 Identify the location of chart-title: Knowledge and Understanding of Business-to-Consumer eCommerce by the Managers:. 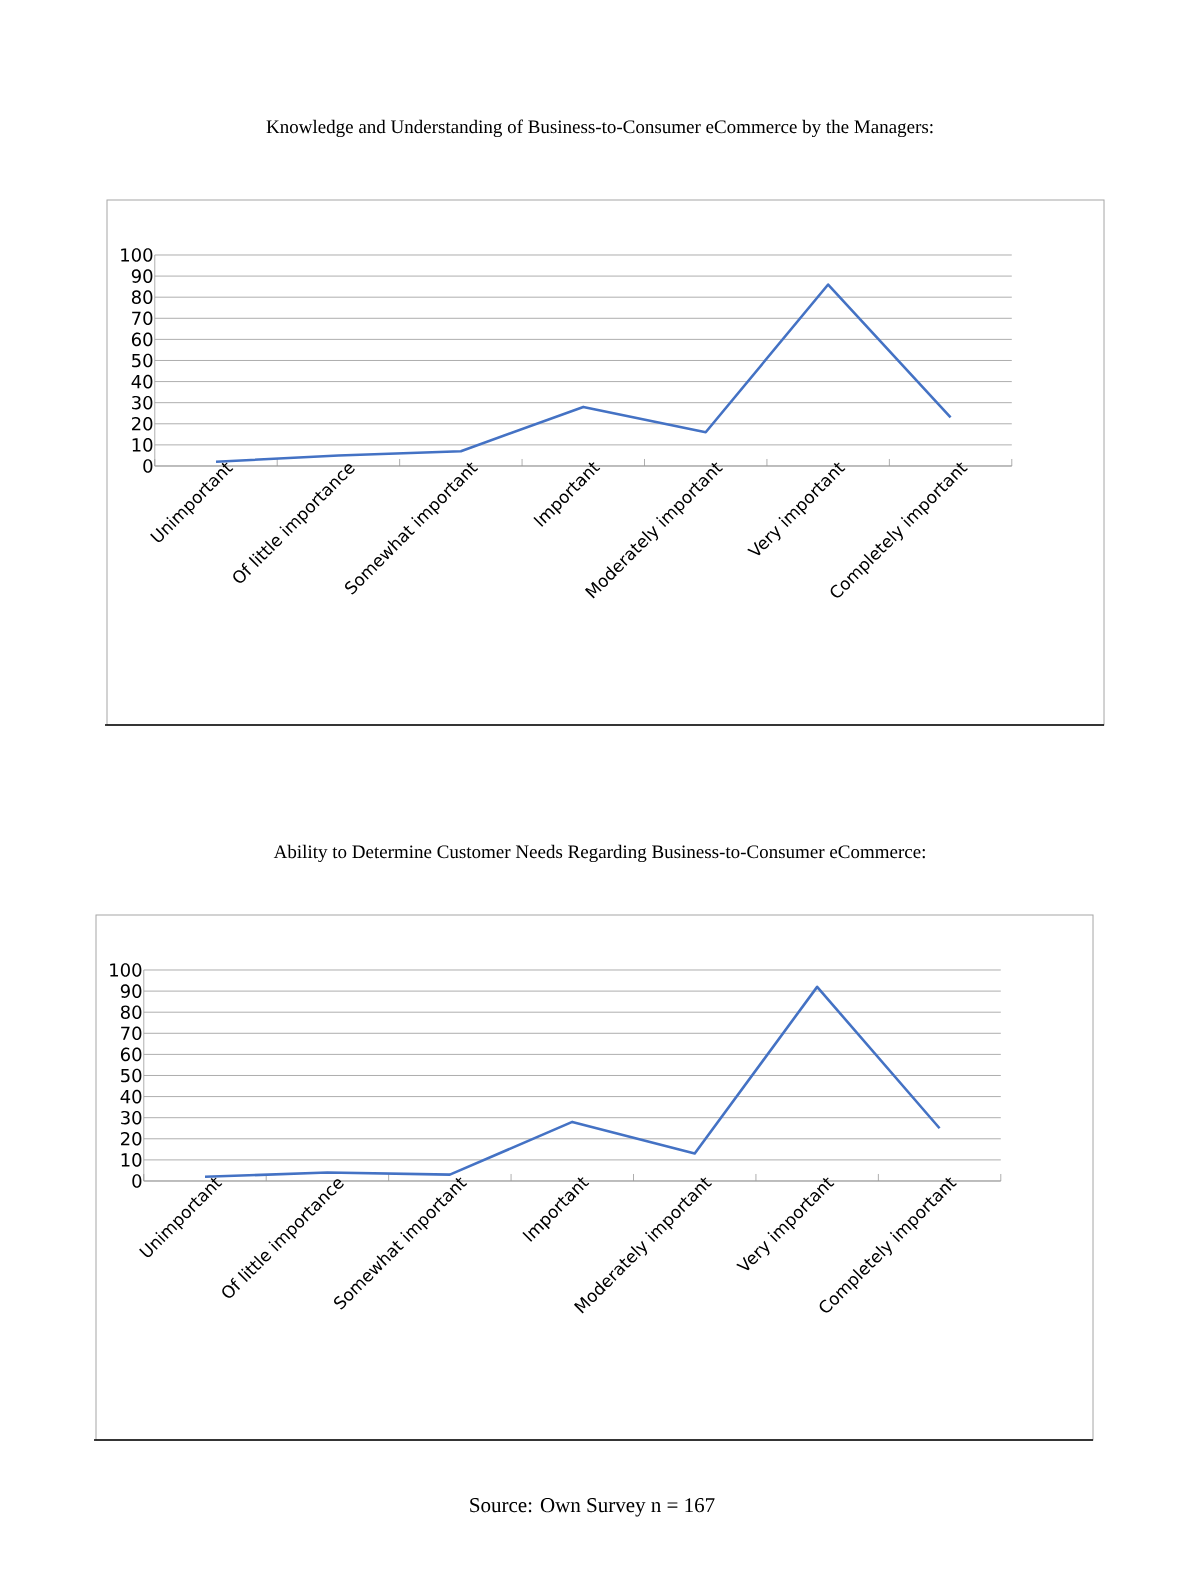
(599, 128).